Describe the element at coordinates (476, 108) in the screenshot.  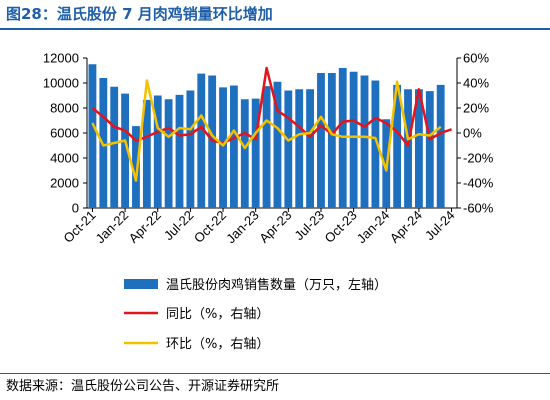
I see `right-tick-label: 20%` at that location.